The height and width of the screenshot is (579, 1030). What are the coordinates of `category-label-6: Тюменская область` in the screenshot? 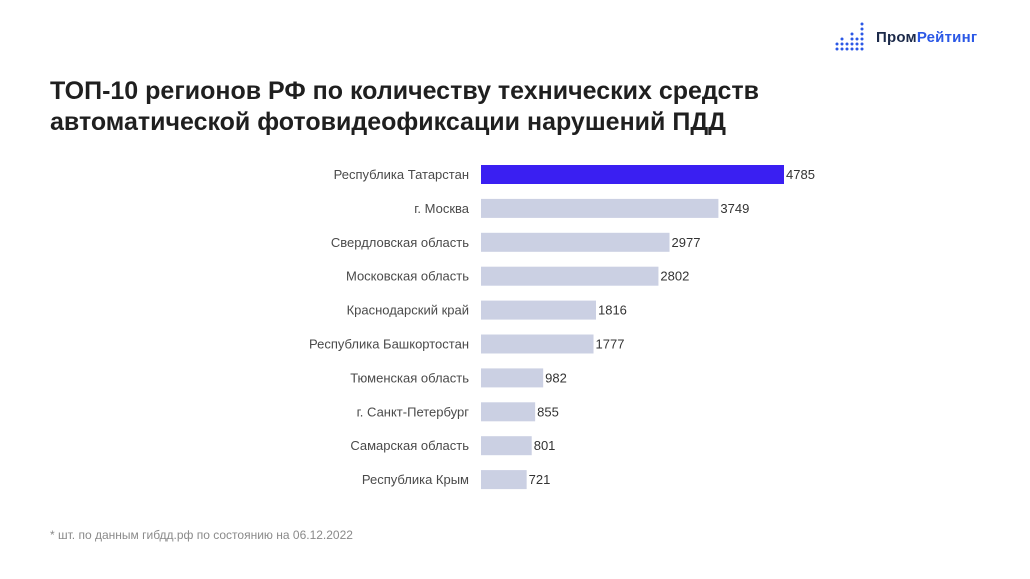 It's located at (409, 377).